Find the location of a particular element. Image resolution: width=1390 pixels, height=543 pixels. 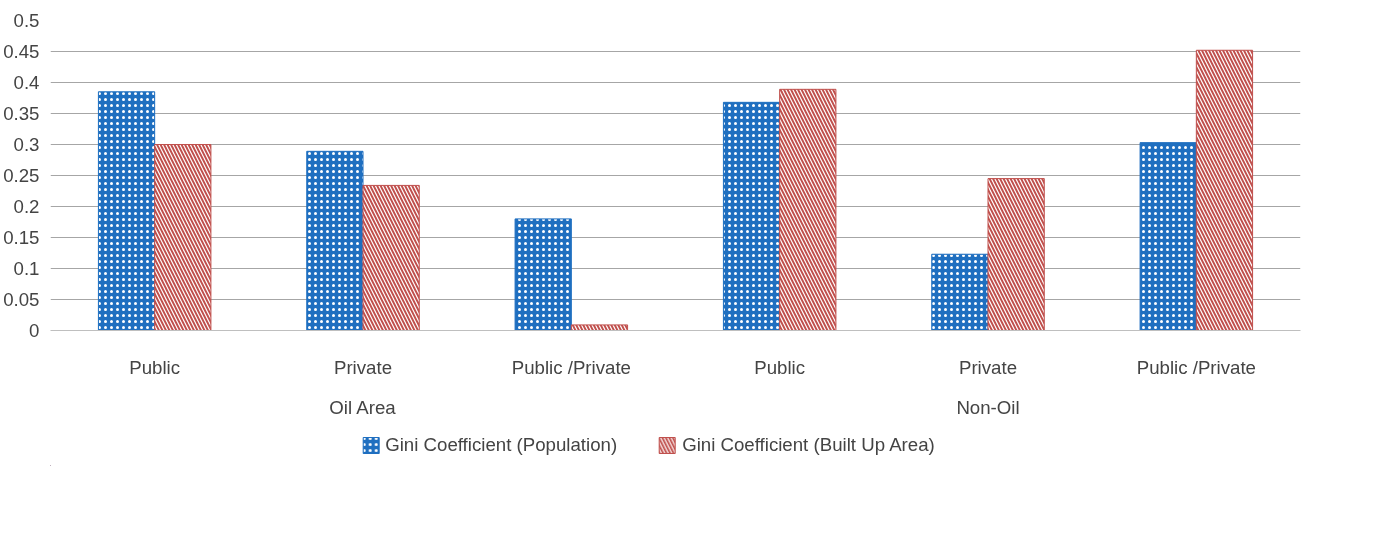

y-tick-label: 0.35 is located at coordinates (21, 113).